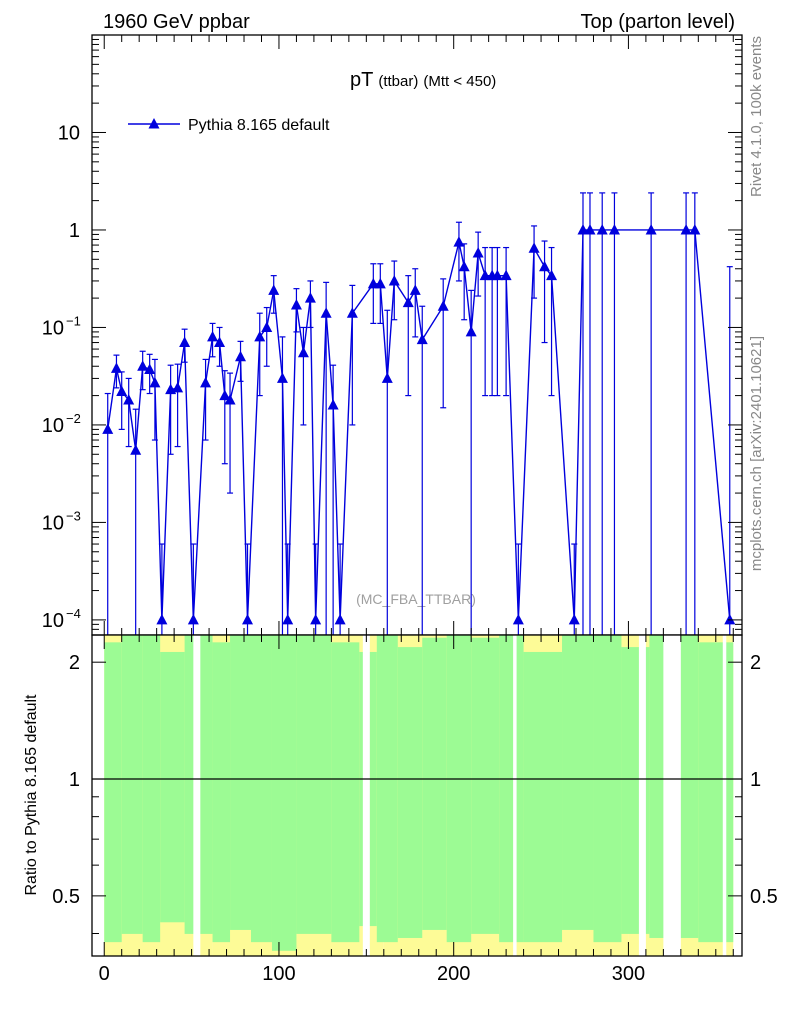  Describe the element at coordinates (756, 116) in the screenshot. I see `side-label-top: Rivet 4.1.0, 100k events` at that location.